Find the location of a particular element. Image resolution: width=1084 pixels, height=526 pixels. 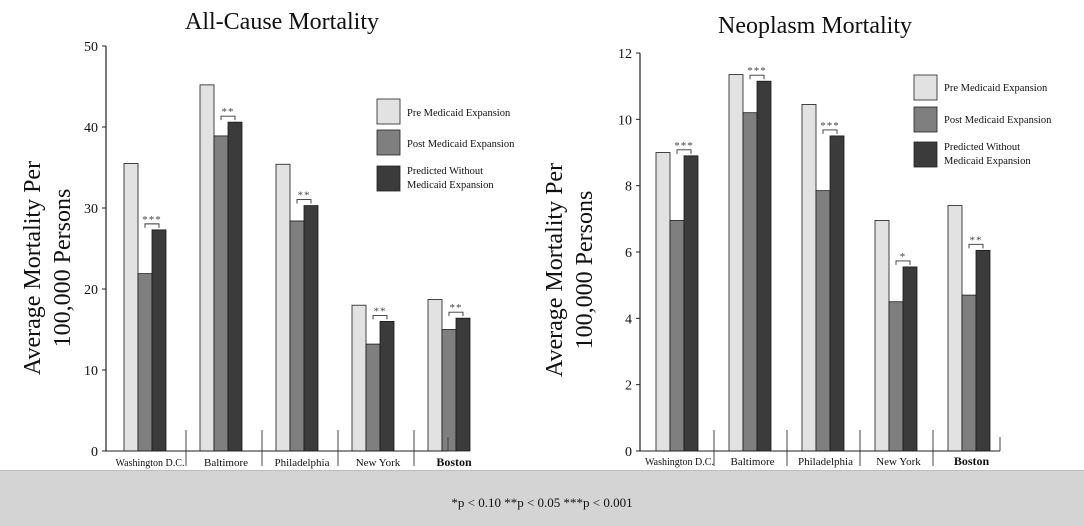

y-tick-label: 8 is located at coordinates (628, 187).